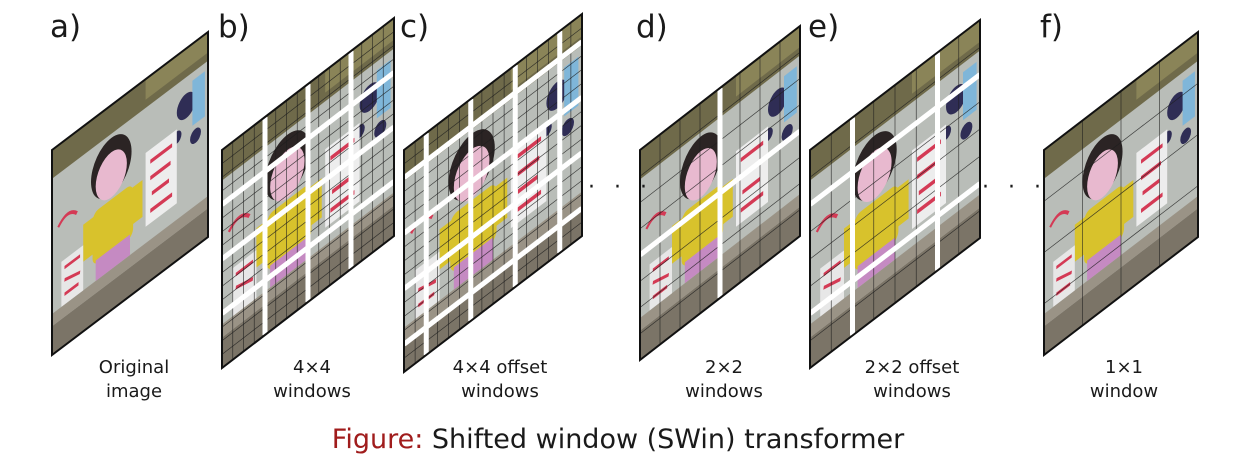 This screenshot has height=476, width=1236. Describe the element at coordinates (912, 367) in the screenshot. I see `caption-e-line1: 2×2 offset` at that location.